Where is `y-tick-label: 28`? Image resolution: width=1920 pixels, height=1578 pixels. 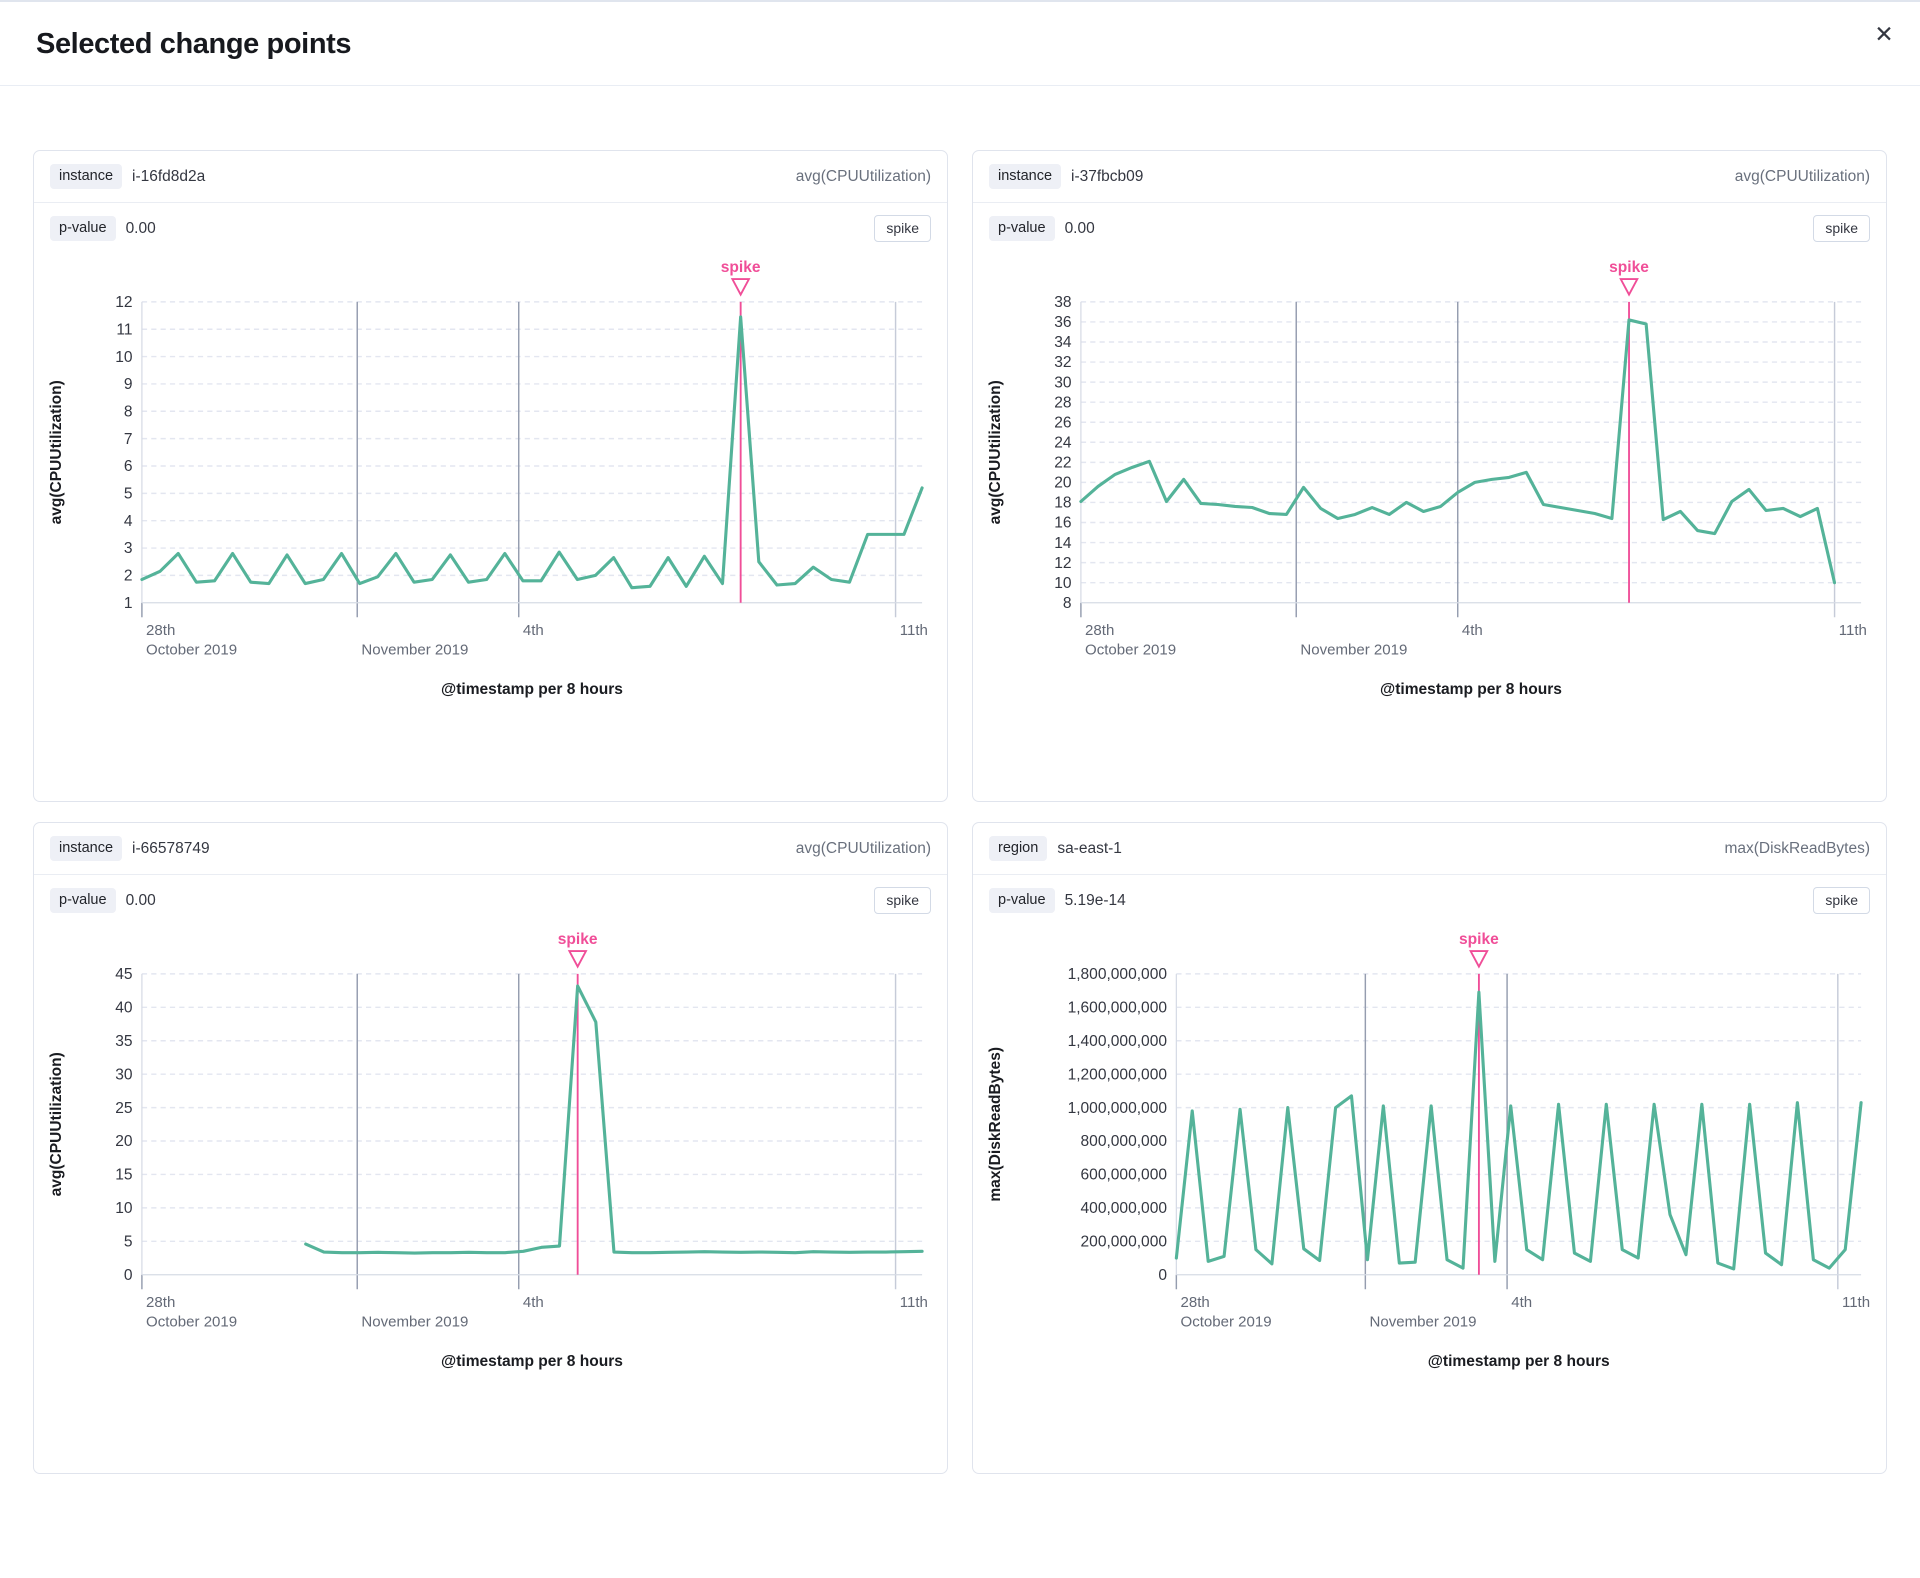
y-tick-label: 28 is located at coordinates (1062, 402).